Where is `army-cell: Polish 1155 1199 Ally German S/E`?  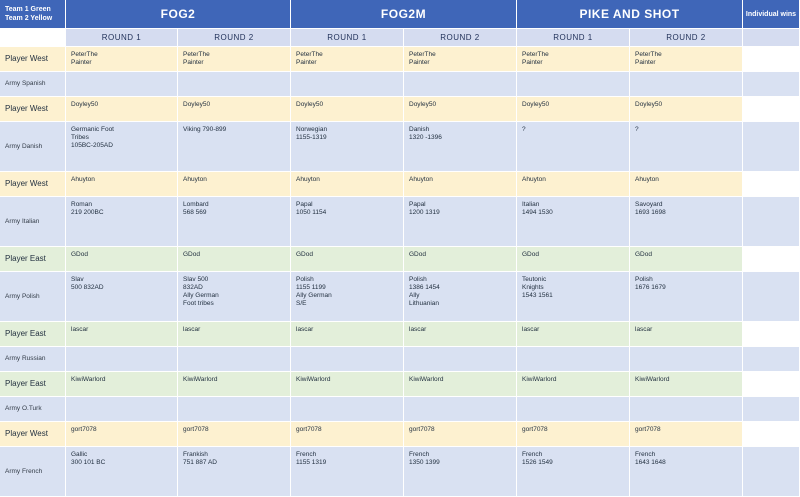 army-cell: Polish 1155 1199 Ally German S/E is located at coordinates (347, 297).